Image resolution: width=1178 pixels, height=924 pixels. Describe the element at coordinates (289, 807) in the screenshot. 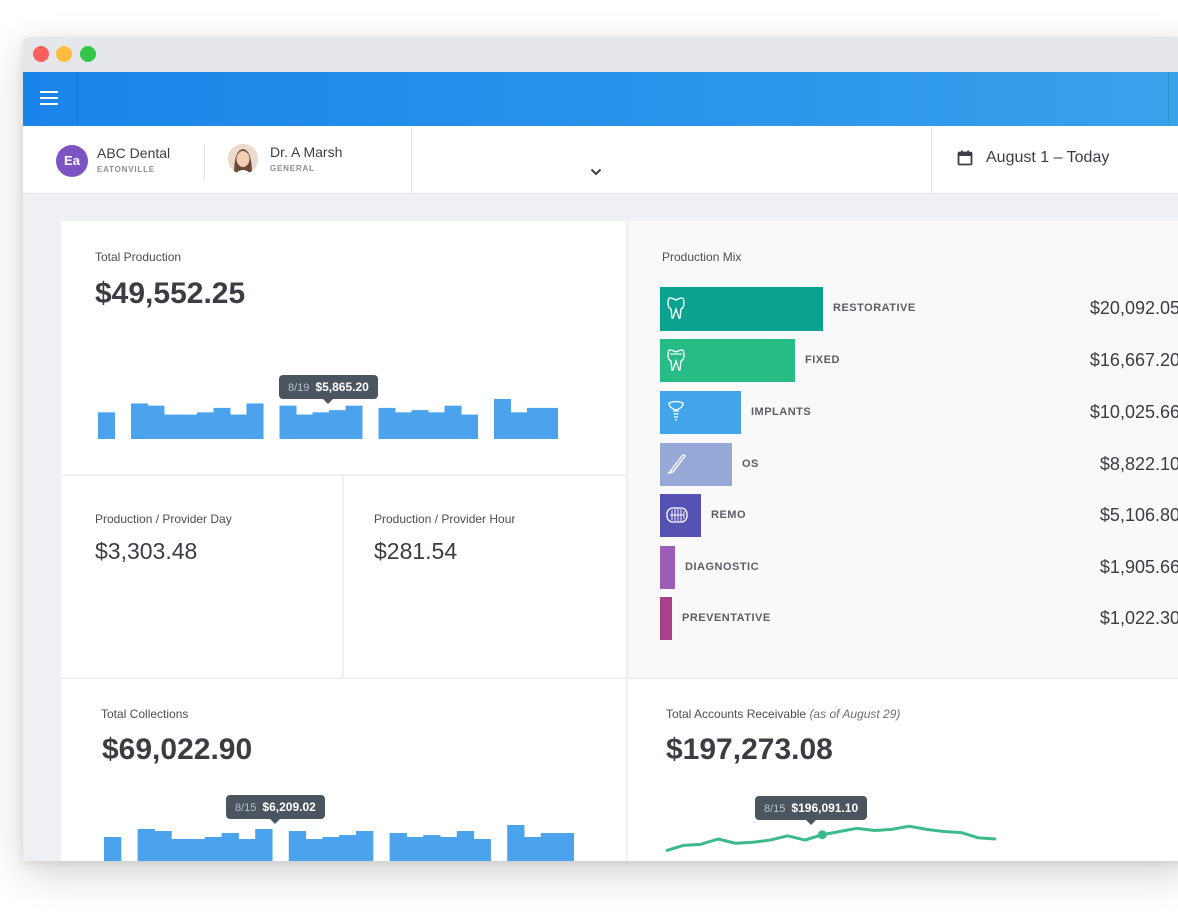

I see `tooltip-value: $6,209.02` at that location.